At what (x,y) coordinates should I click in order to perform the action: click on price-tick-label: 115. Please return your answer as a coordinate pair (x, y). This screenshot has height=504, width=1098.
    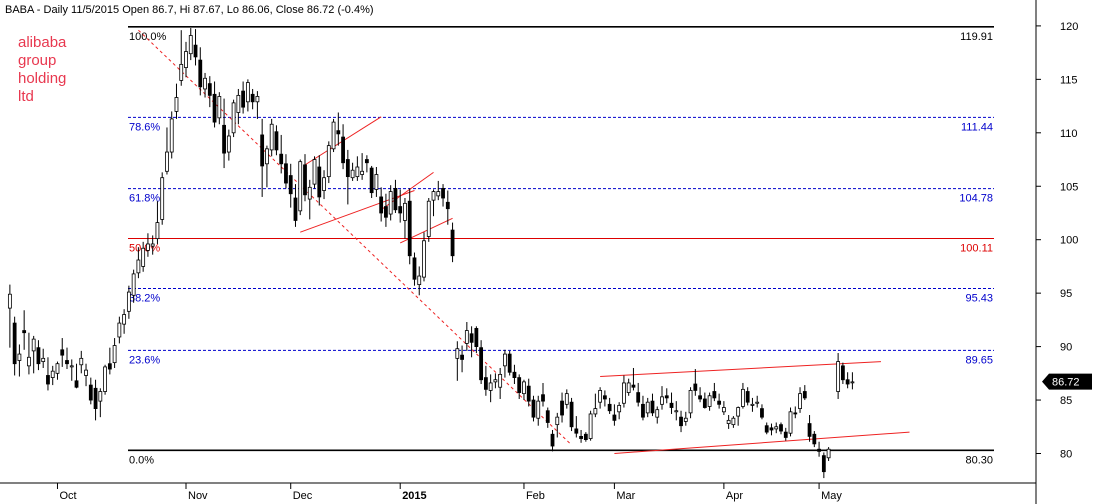
    Looking at the image, I should click on (1069, 80).